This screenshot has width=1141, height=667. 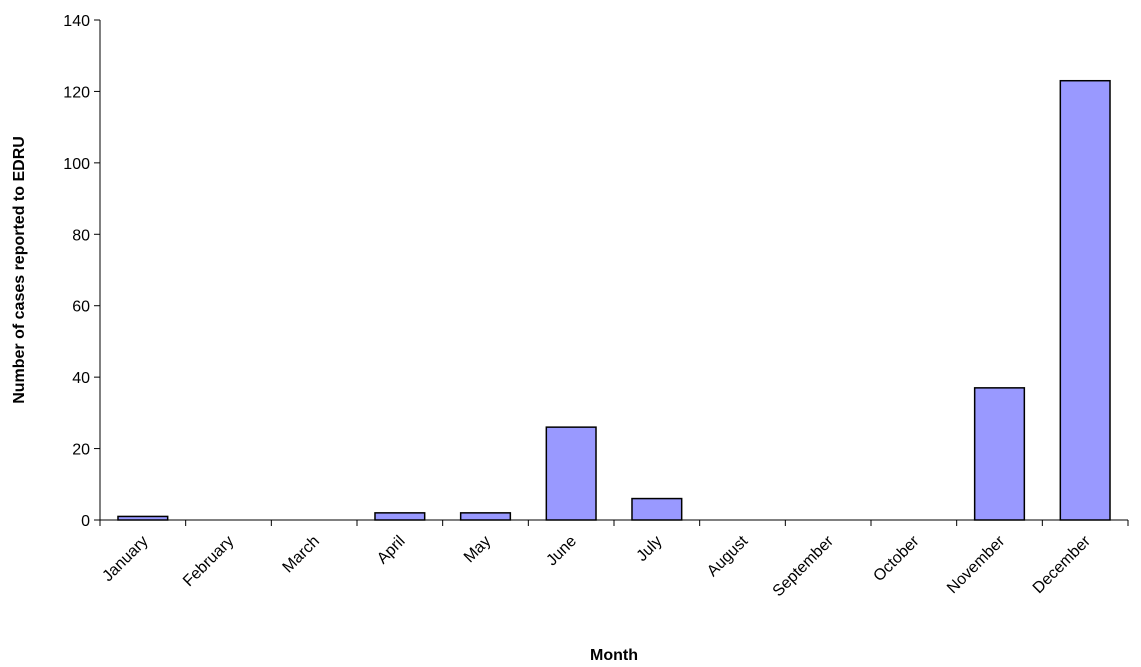 I want to click on bar-june, so click(x=571, y=473).